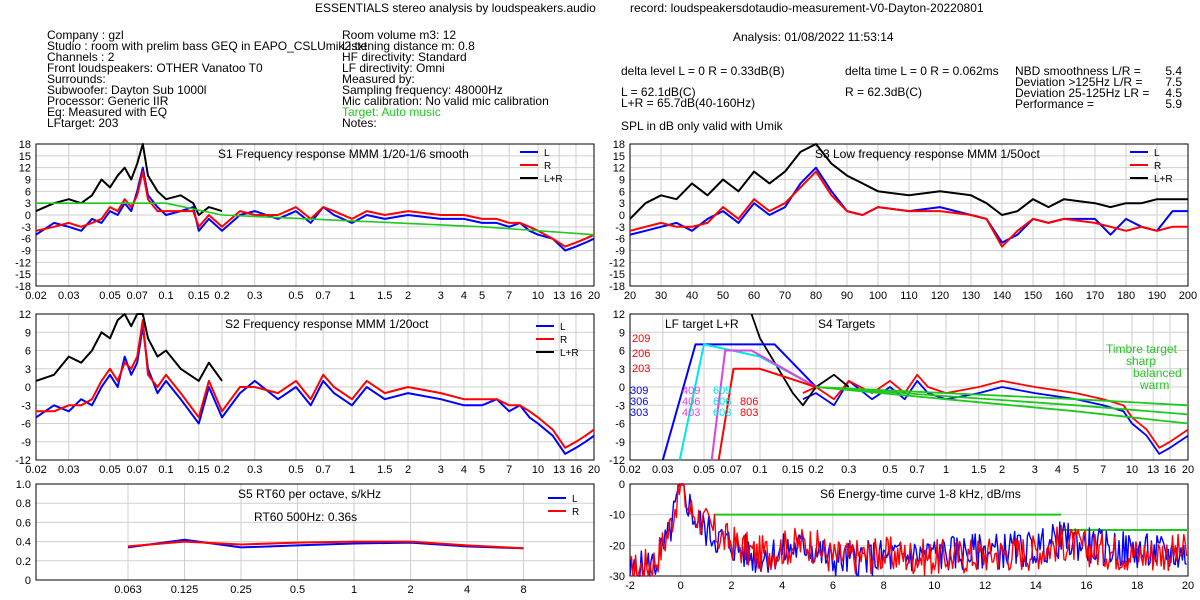  What do you see at coordinates (639, 402) in the screenshot?
I see `lf-target-label: 306` at bounding box center [639, 402].